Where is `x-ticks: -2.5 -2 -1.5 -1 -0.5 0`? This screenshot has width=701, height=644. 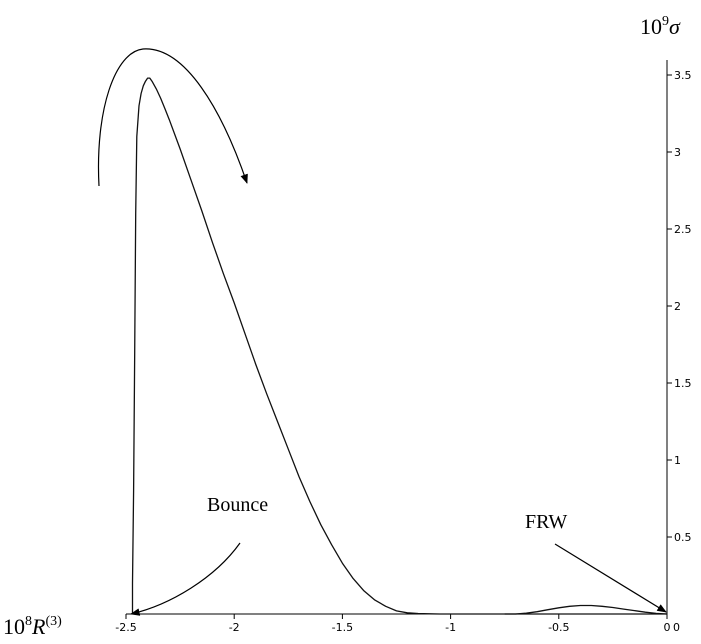 x-ticks: -2.5 -2 -1.5 -1 -0.5 0 is located at coordinates (393, 624).